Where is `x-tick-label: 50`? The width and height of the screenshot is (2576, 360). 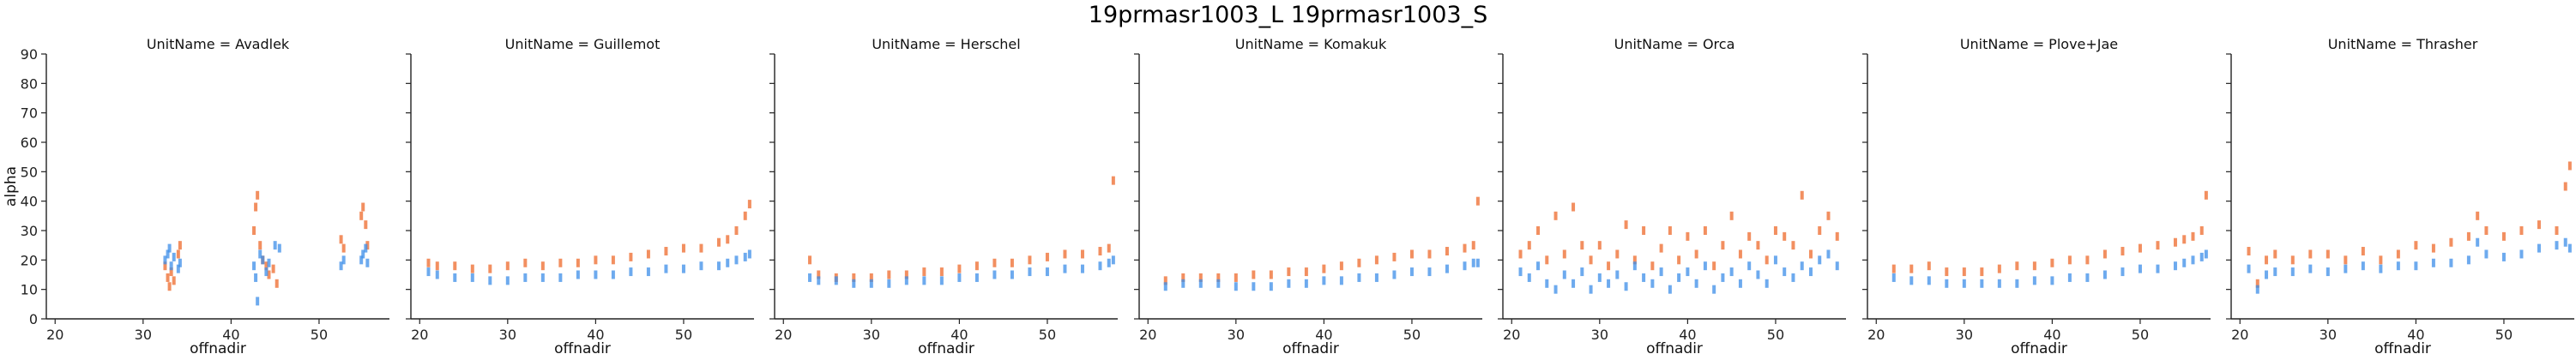 x-tick-label: 50 is located at coordinates (1047, 335).